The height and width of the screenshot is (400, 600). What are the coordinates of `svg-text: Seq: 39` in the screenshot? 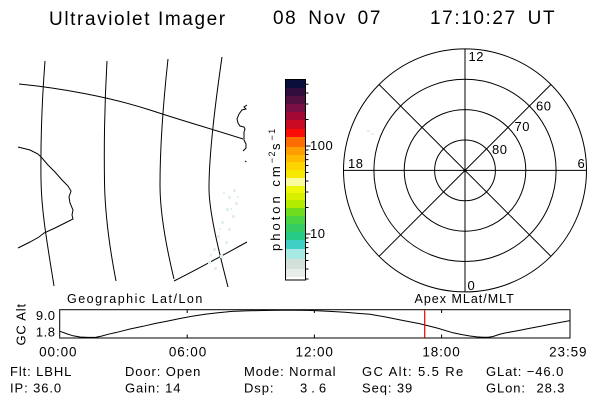 It's located at (387, 388).